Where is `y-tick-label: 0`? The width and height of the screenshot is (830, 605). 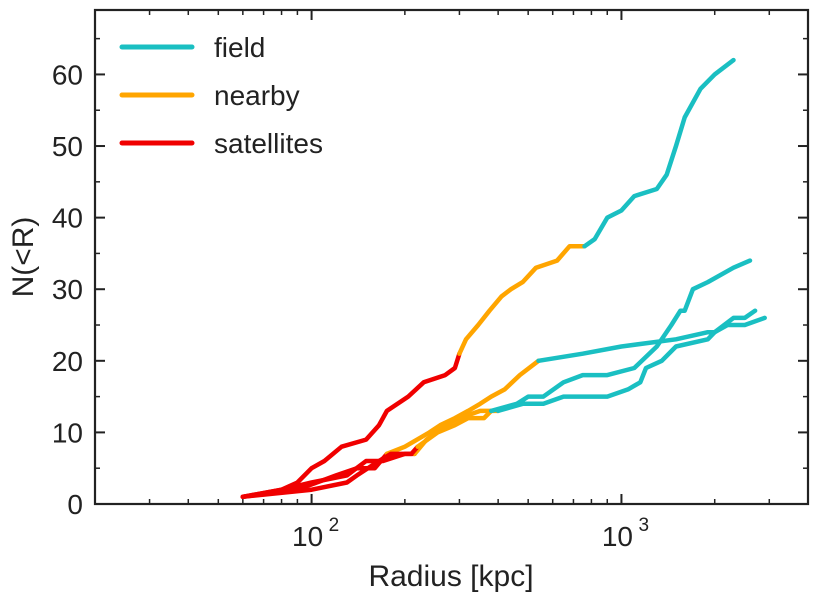
y-tick-label: 0 is located at coordinates (75, 504).